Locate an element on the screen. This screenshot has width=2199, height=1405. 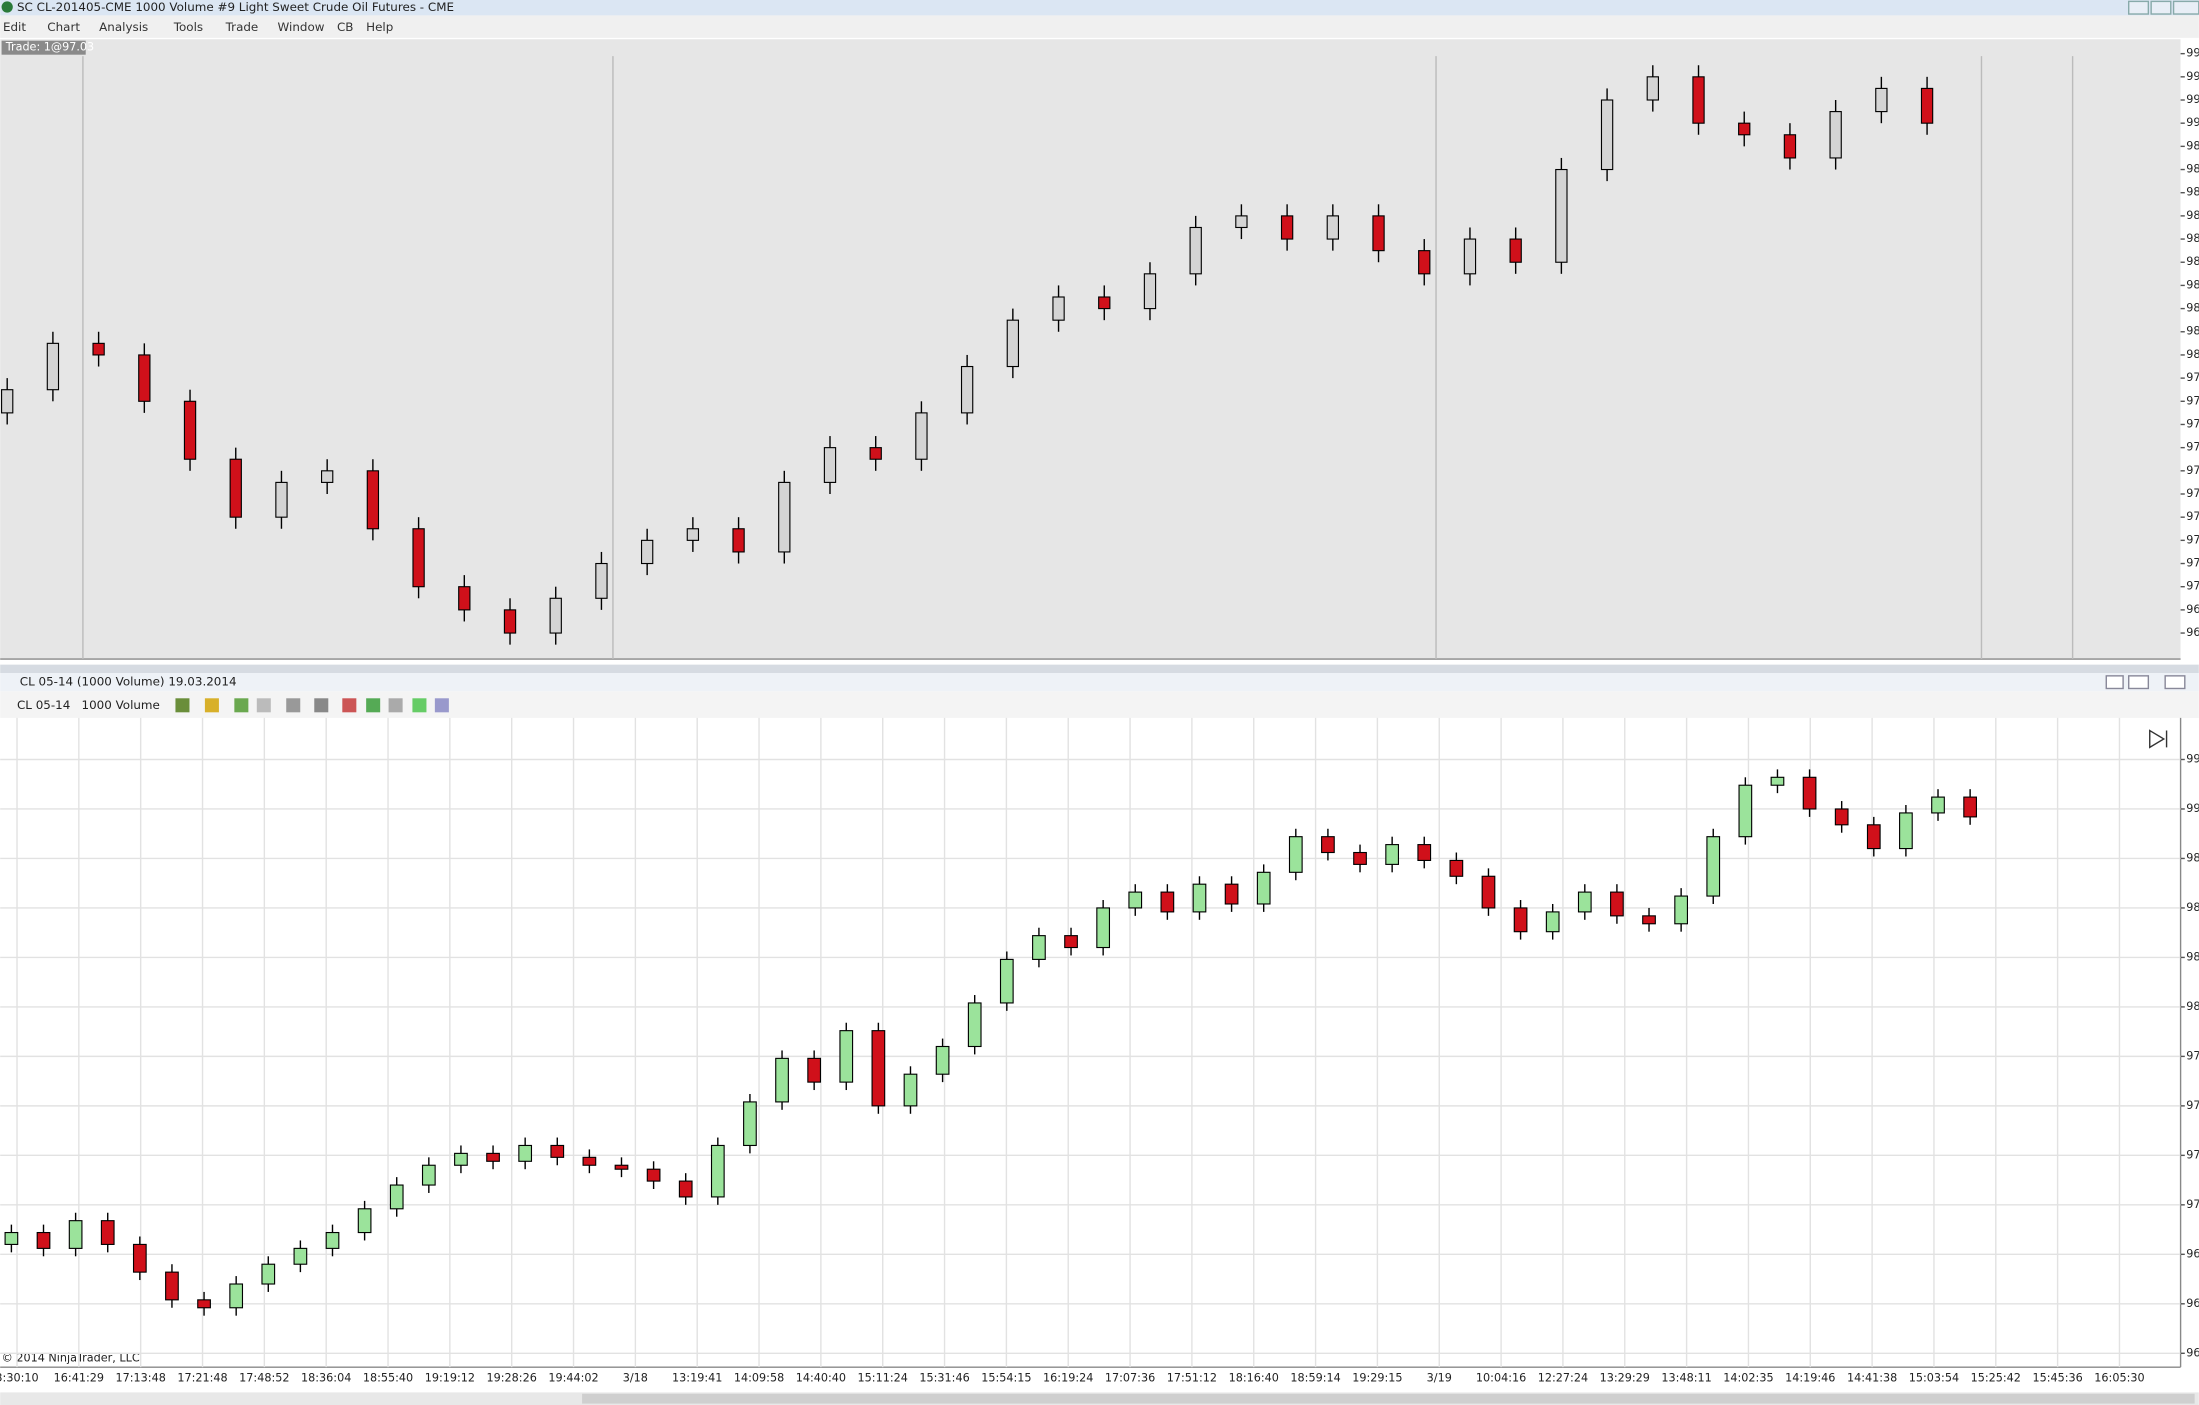
menu-item: Chart is located at coordinates (63, 27).